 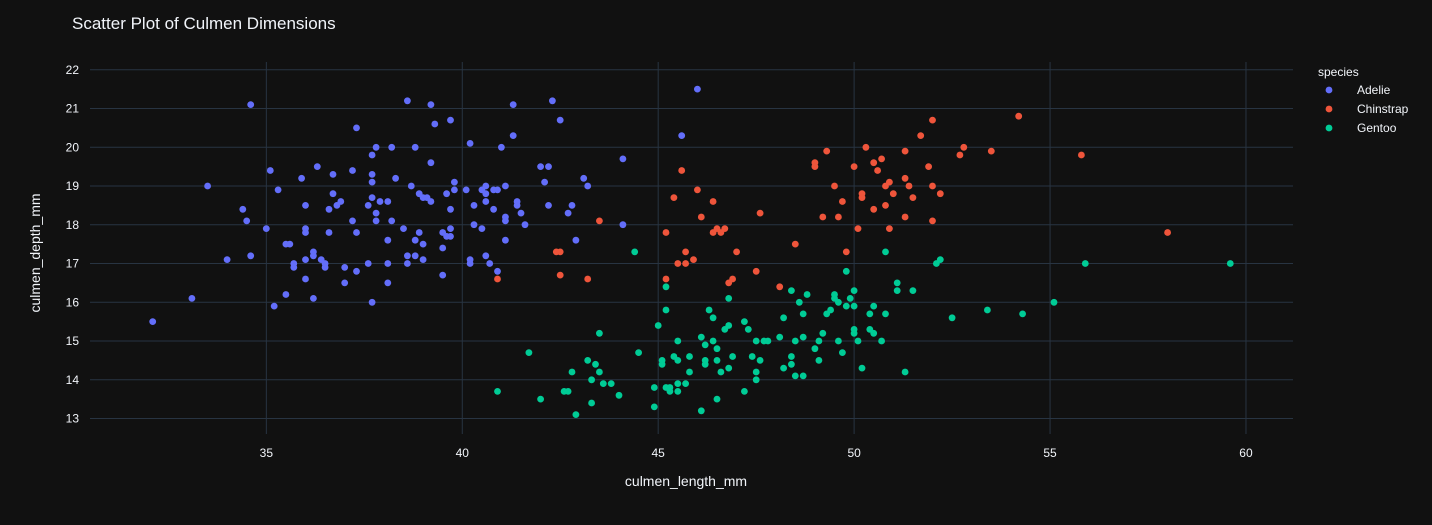 I want to click on legend-marker-gentoo, so click(x=1329, y=128).